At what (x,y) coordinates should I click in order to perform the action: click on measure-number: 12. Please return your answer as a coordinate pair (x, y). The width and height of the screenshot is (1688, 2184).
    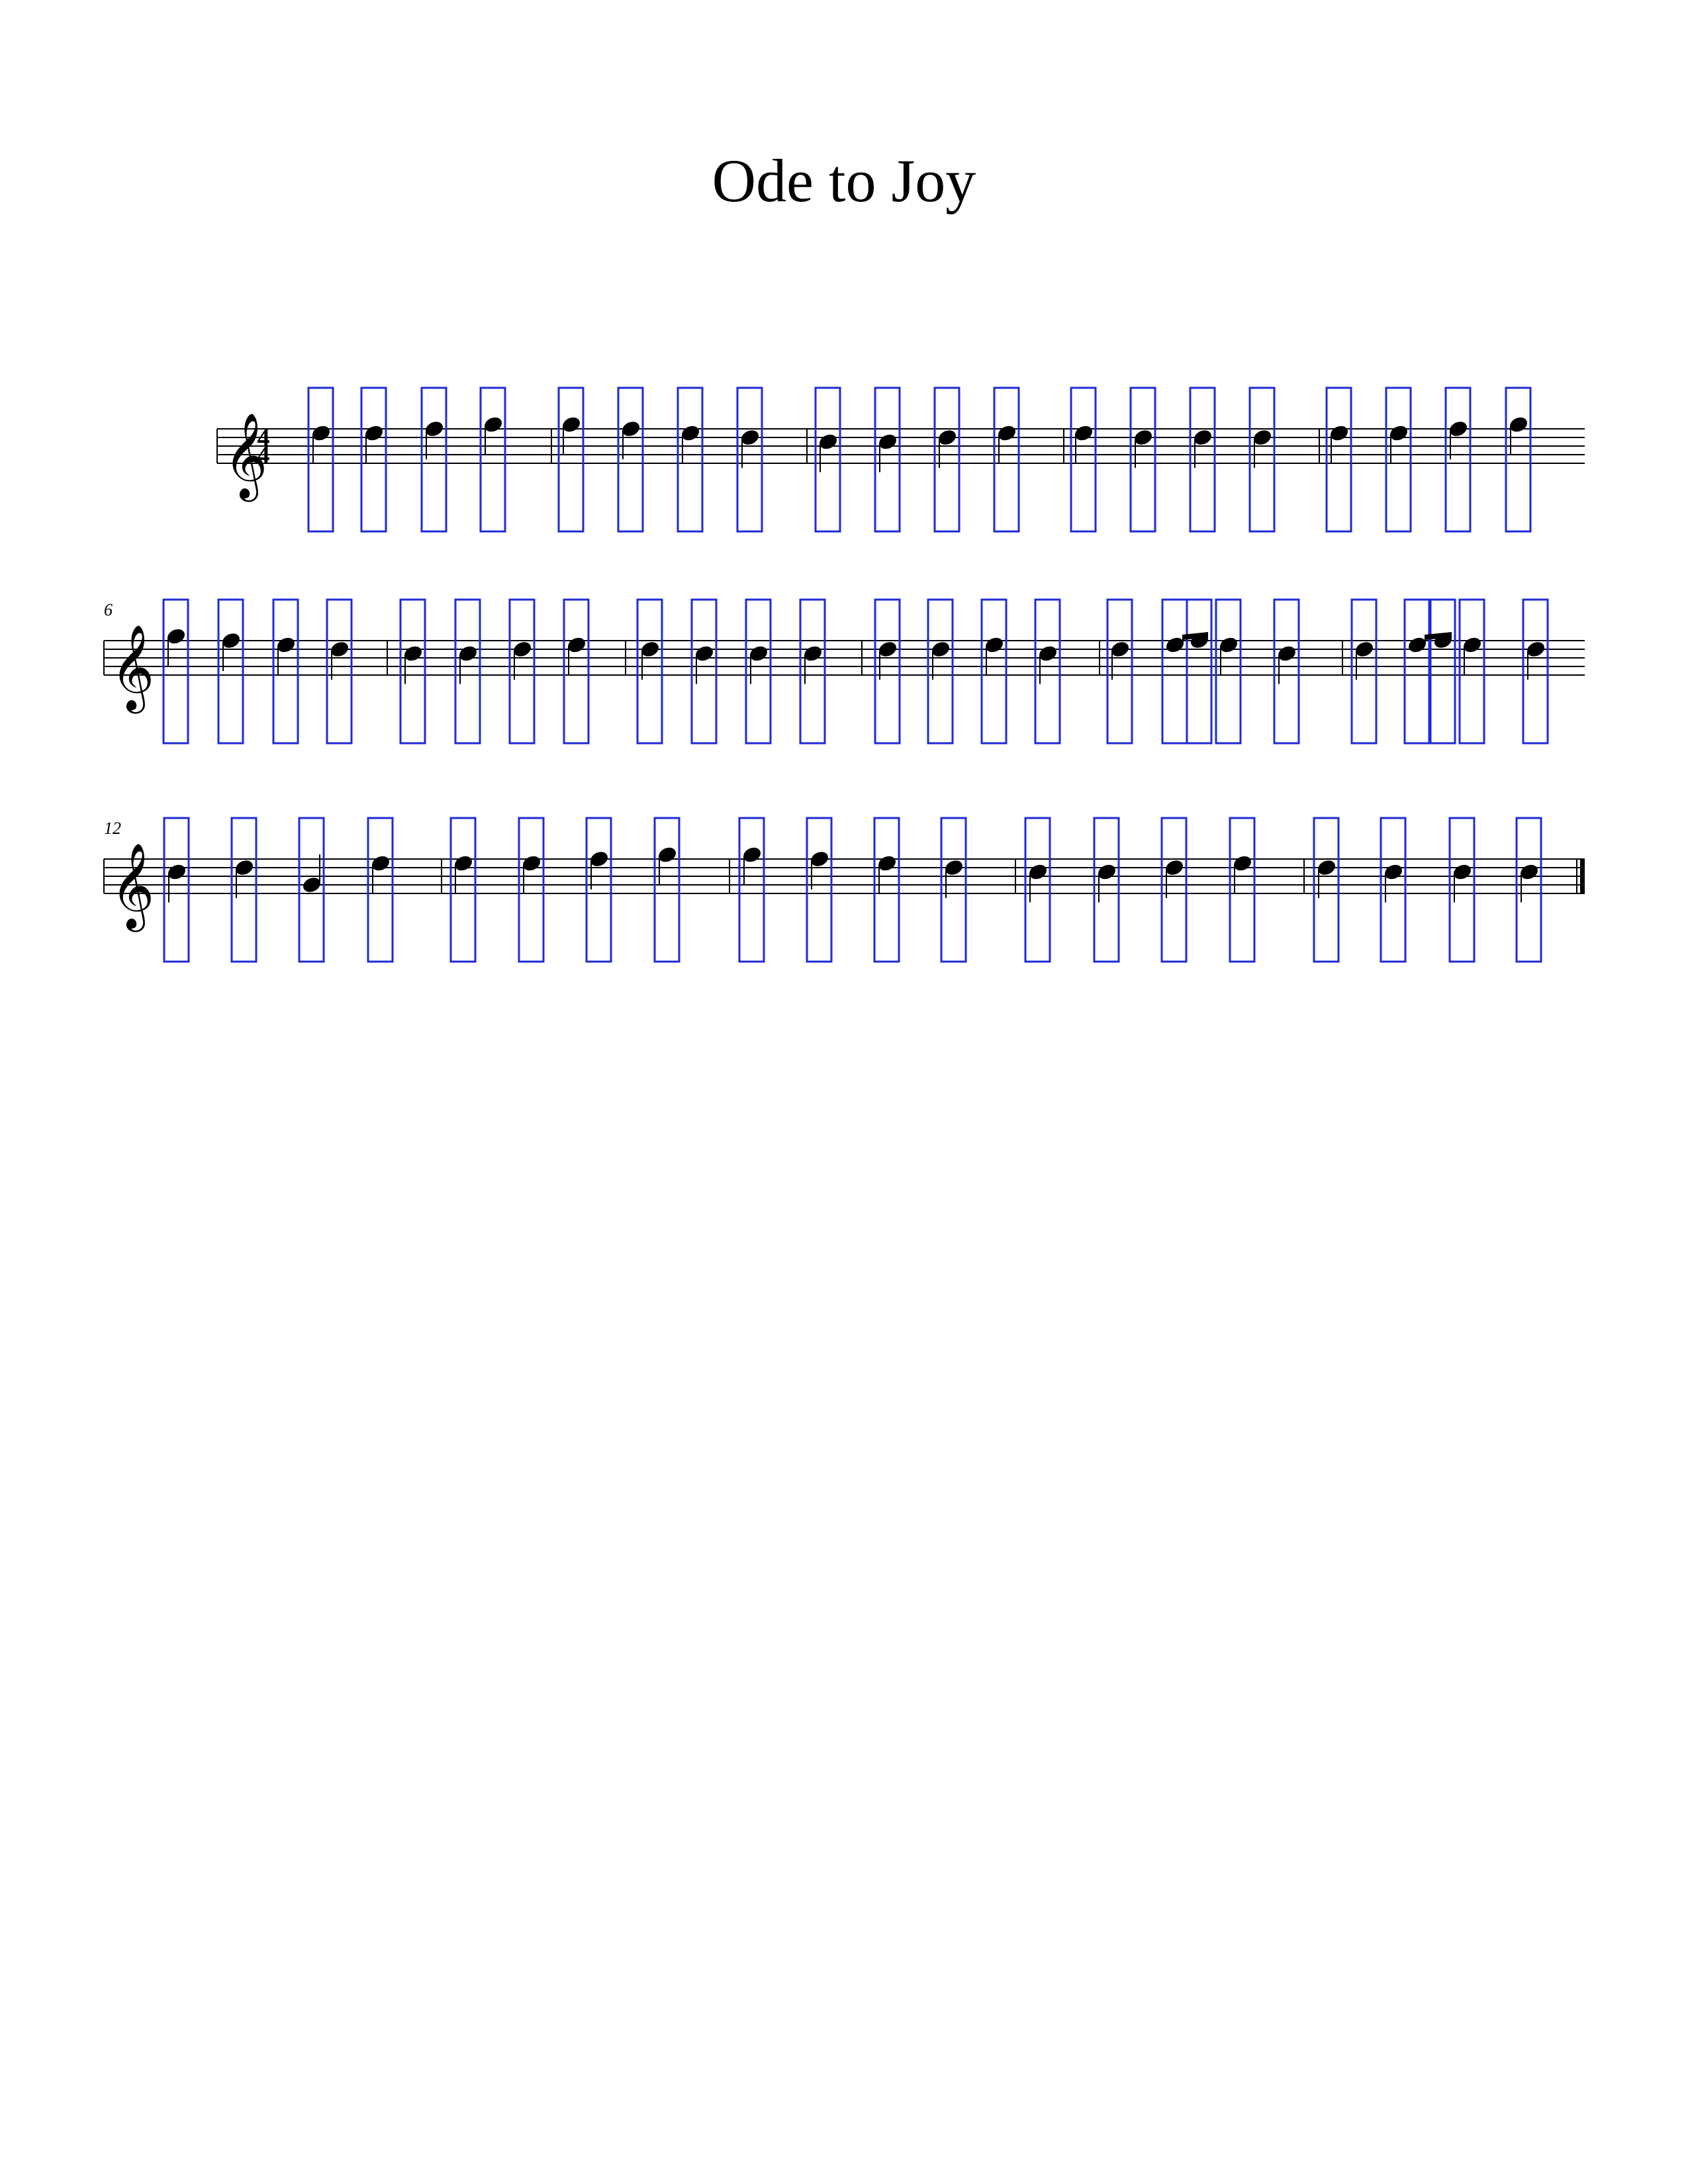
    Looking at the image, I should click on (112, 829).